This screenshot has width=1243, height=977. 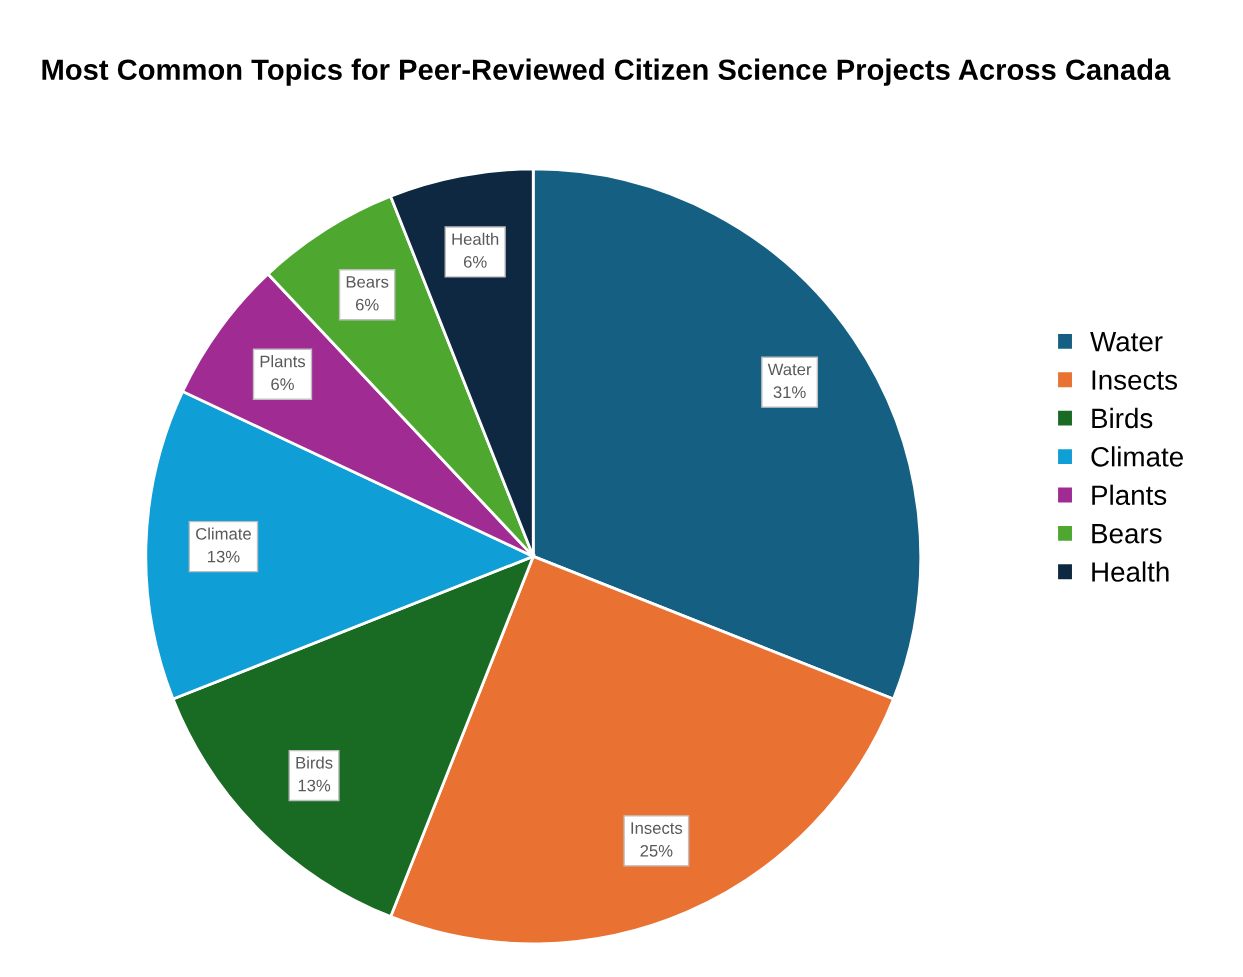 What do you see at coordinates (1129, 495) in the screenshot?
I see `legend-label: Plants` at bounding box center [1129, 495].